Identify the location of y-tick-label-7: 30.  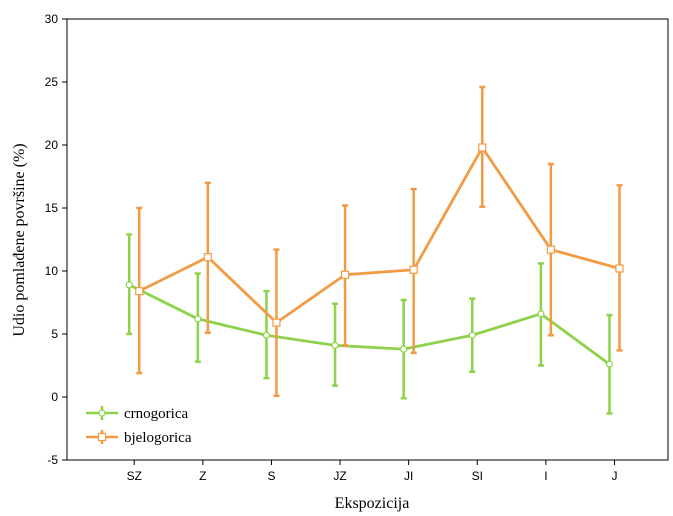
(52, 19).